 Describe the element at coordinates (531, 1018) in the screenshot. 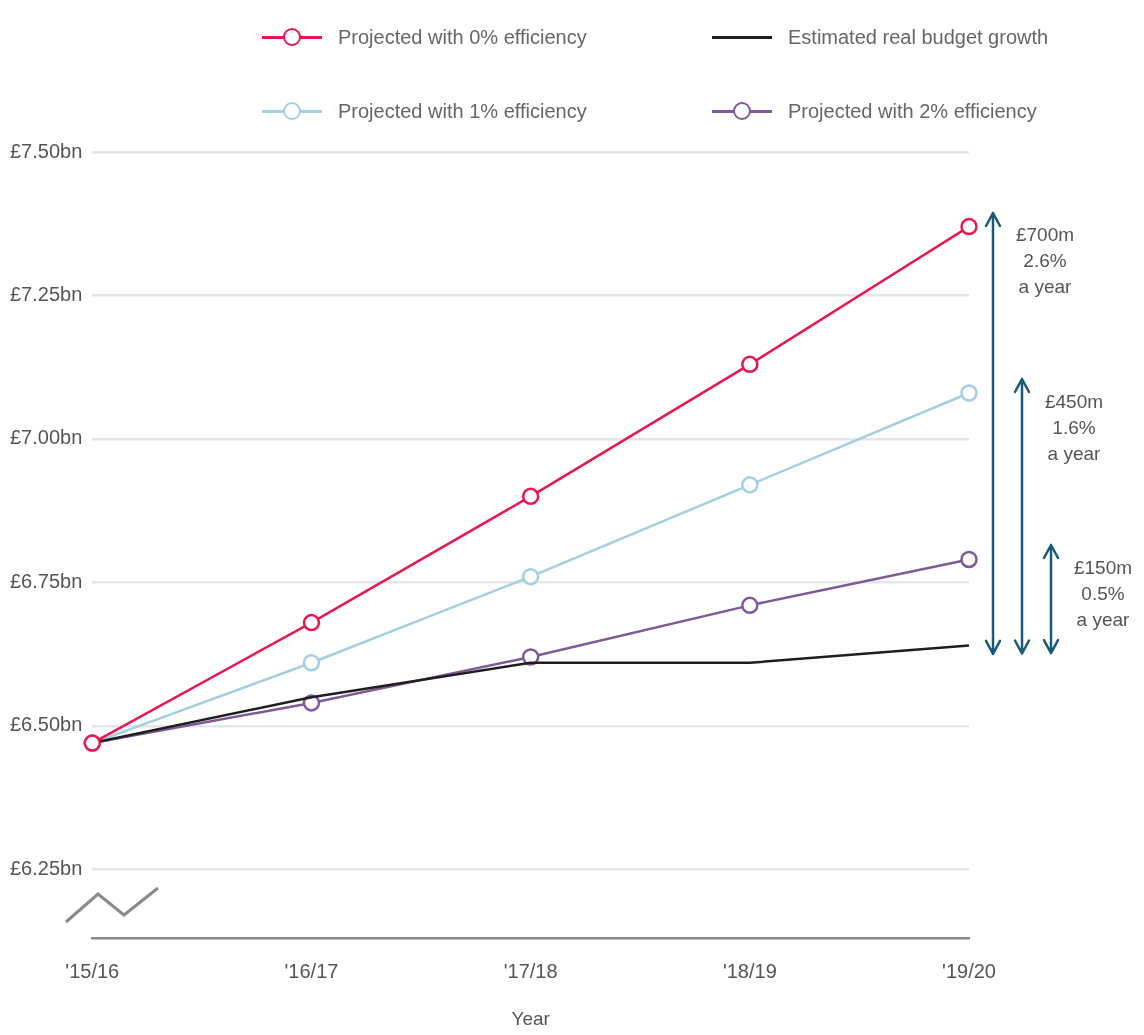

I see `x-axis-title: Year` at that location.